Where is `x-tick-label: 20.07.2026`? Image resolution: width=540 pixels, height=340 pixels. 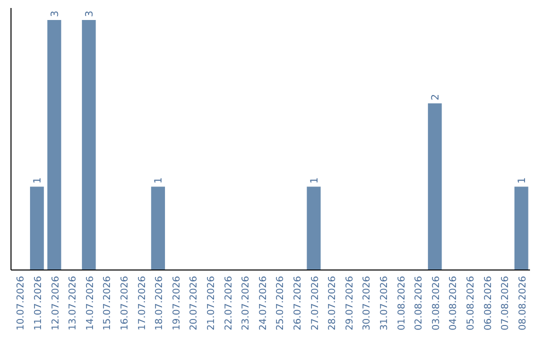
x-tick-label: 20.07.2026 is located at coordinates (194, 303).